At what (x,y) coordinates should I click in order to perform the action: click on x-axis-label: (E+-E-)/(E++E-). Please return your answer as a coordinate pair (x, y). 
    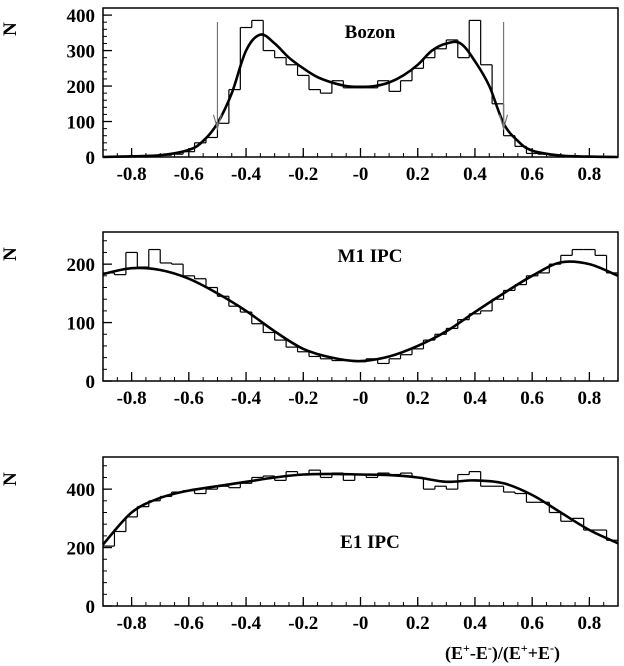
    Looking at the image, I should click on (502, 652).